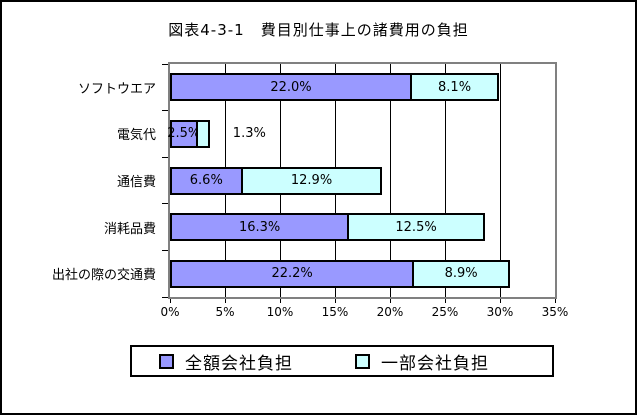  What do you see at coordinates (136, 136) in the screenshot?
I see `category-label-2: 電気代` at bounding box center [136, 136].